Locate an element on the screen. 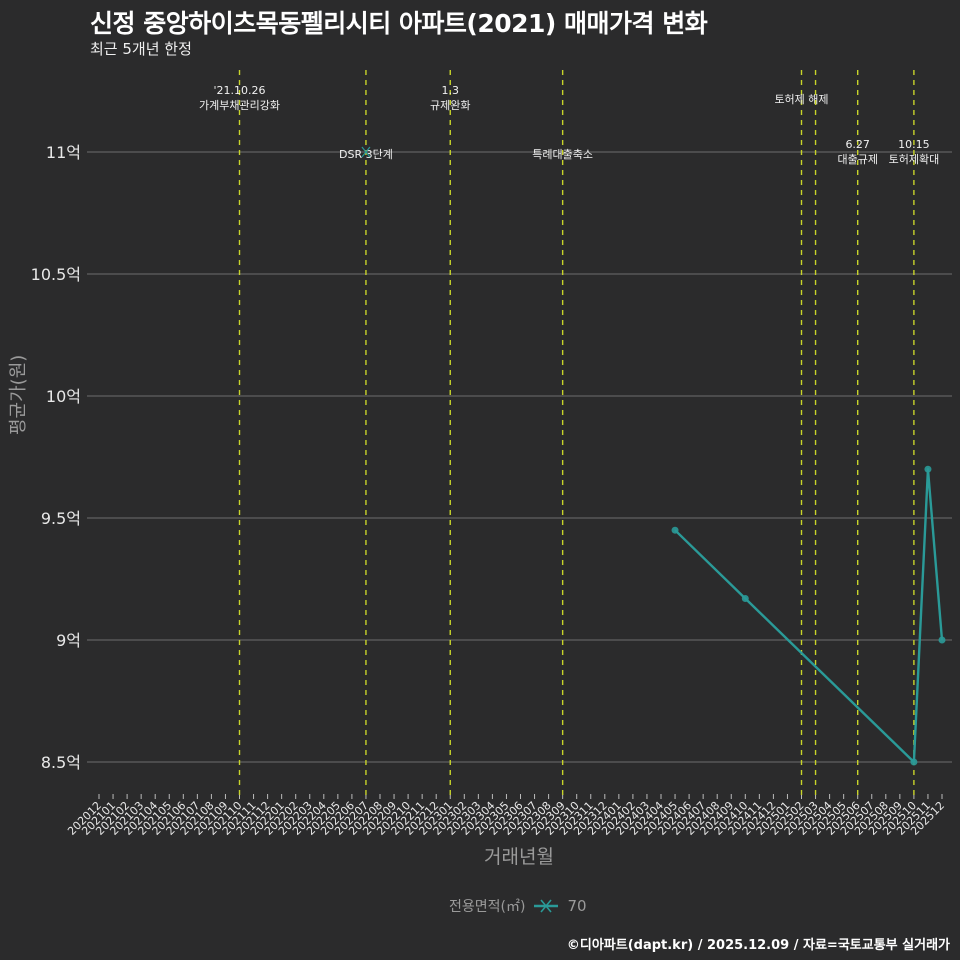 The image size is (960, 960). event-annotation: 대출규제 is located at coordinates (857, 159).